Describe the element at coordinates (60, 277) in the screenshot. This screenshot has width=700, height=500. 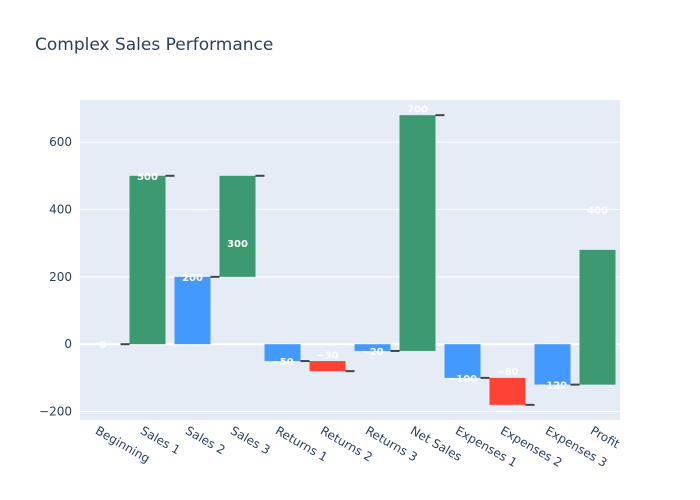
I see `y-tick-label: 200` at that location.